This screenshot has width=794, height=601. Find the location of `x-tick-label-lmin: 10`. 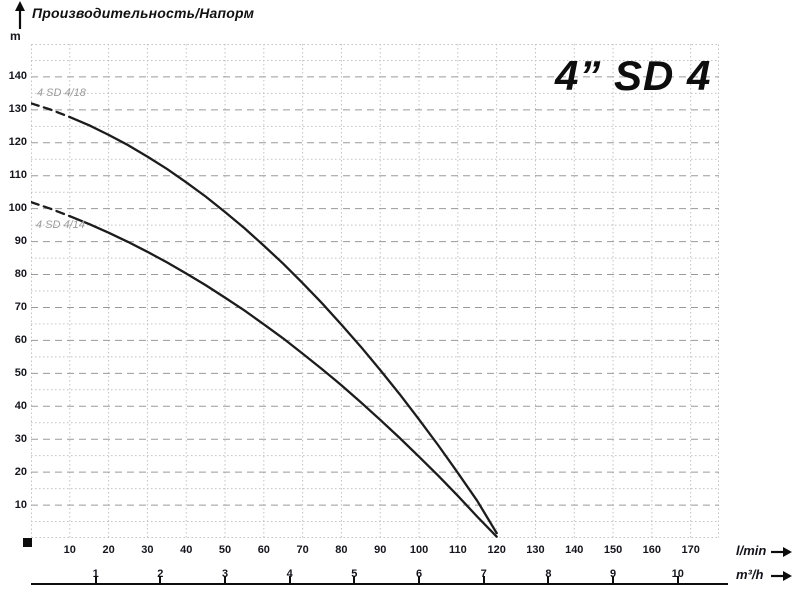

x-tick-label-lmin: 10 is located at coordinates (69, 550).